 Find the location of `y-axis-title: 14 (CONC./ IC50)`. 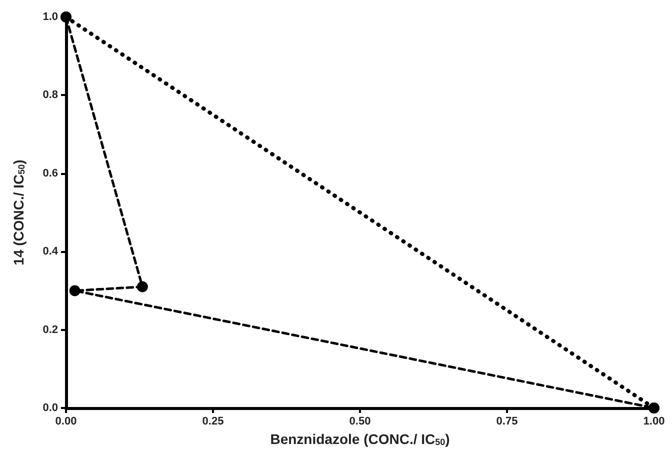

y-axis-title: 14 (CONC./ IC50) is located at coordinates (18, 213).